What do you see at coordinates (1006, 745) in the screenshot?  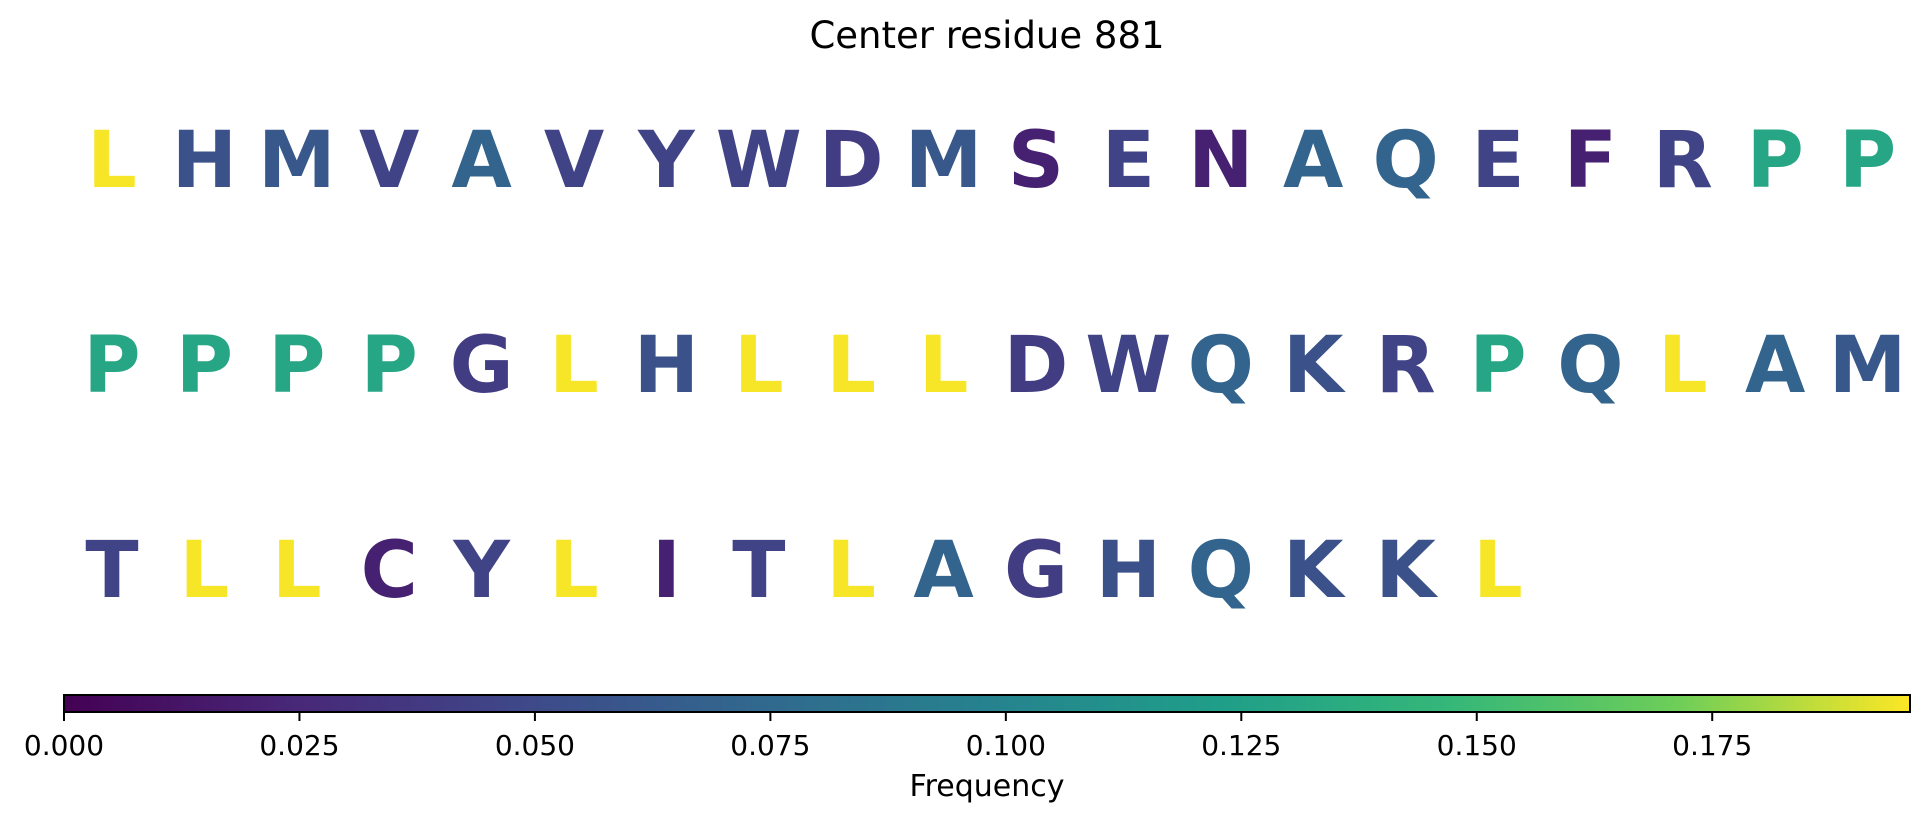 I see `colorbar-tick-label: 0.100` at bounding box center [1006, 745].